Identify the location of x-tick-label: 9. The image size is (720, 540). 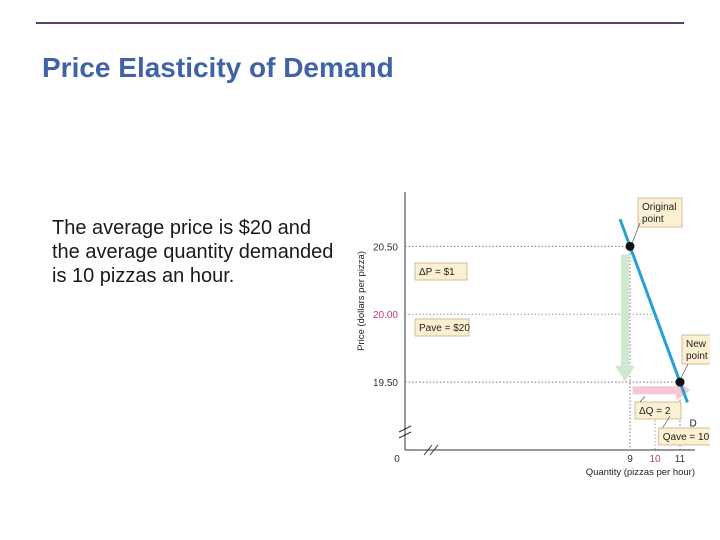
(630, 459).